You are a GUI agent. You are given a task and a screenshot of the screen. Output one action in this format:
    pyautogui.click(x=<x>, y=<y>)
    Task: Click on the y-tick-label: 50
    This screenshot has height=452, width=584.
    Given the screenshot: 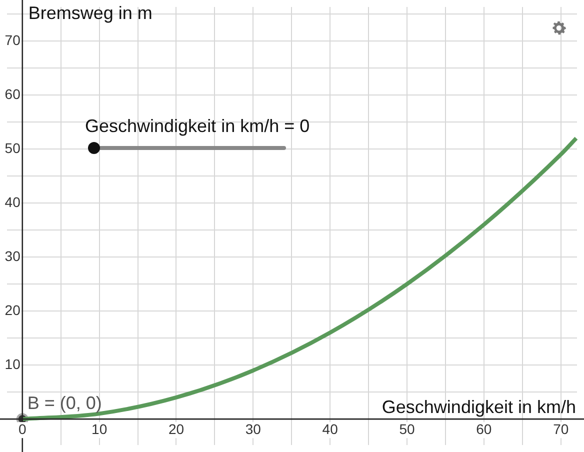 What is the action you would take?
    pyautogui.click(x=12, y=148)
    